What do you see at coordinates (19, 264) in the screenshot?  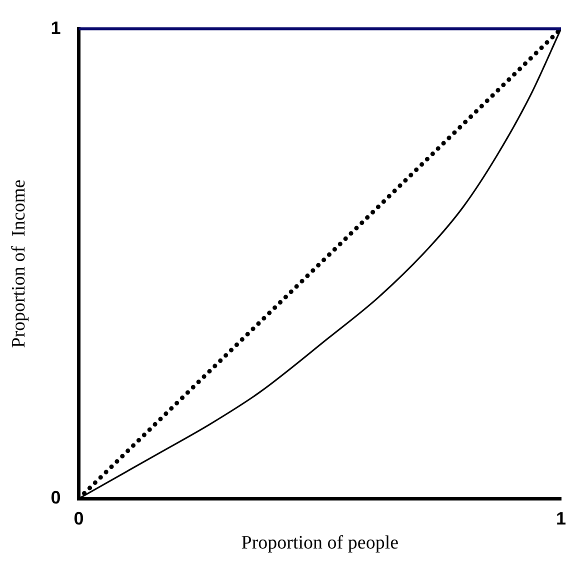 I see `y-axis-title: Proportion of Income` at bounding box center [19, 264].